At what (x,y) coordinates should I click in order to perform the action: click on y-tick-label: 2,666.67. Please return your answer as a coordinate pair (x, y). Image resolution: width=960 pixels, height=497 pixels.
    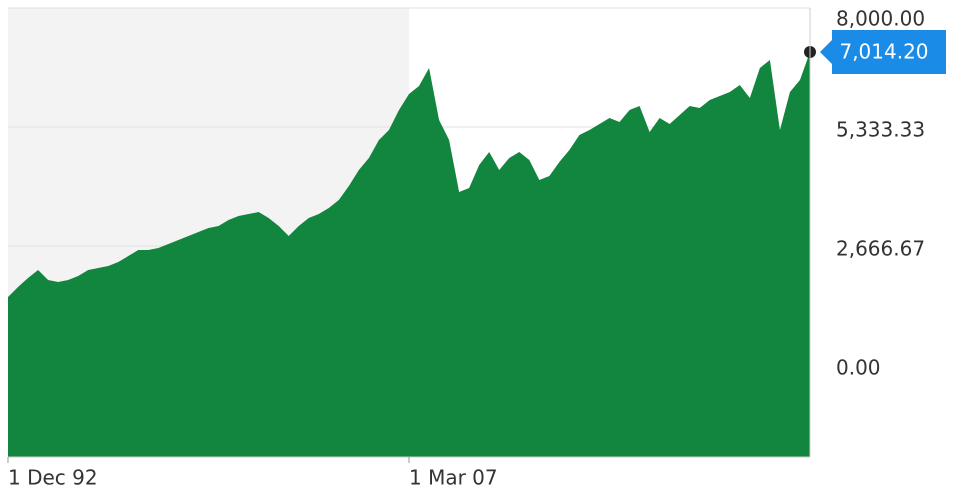
    Looking at the image, I should click on (880, 249).